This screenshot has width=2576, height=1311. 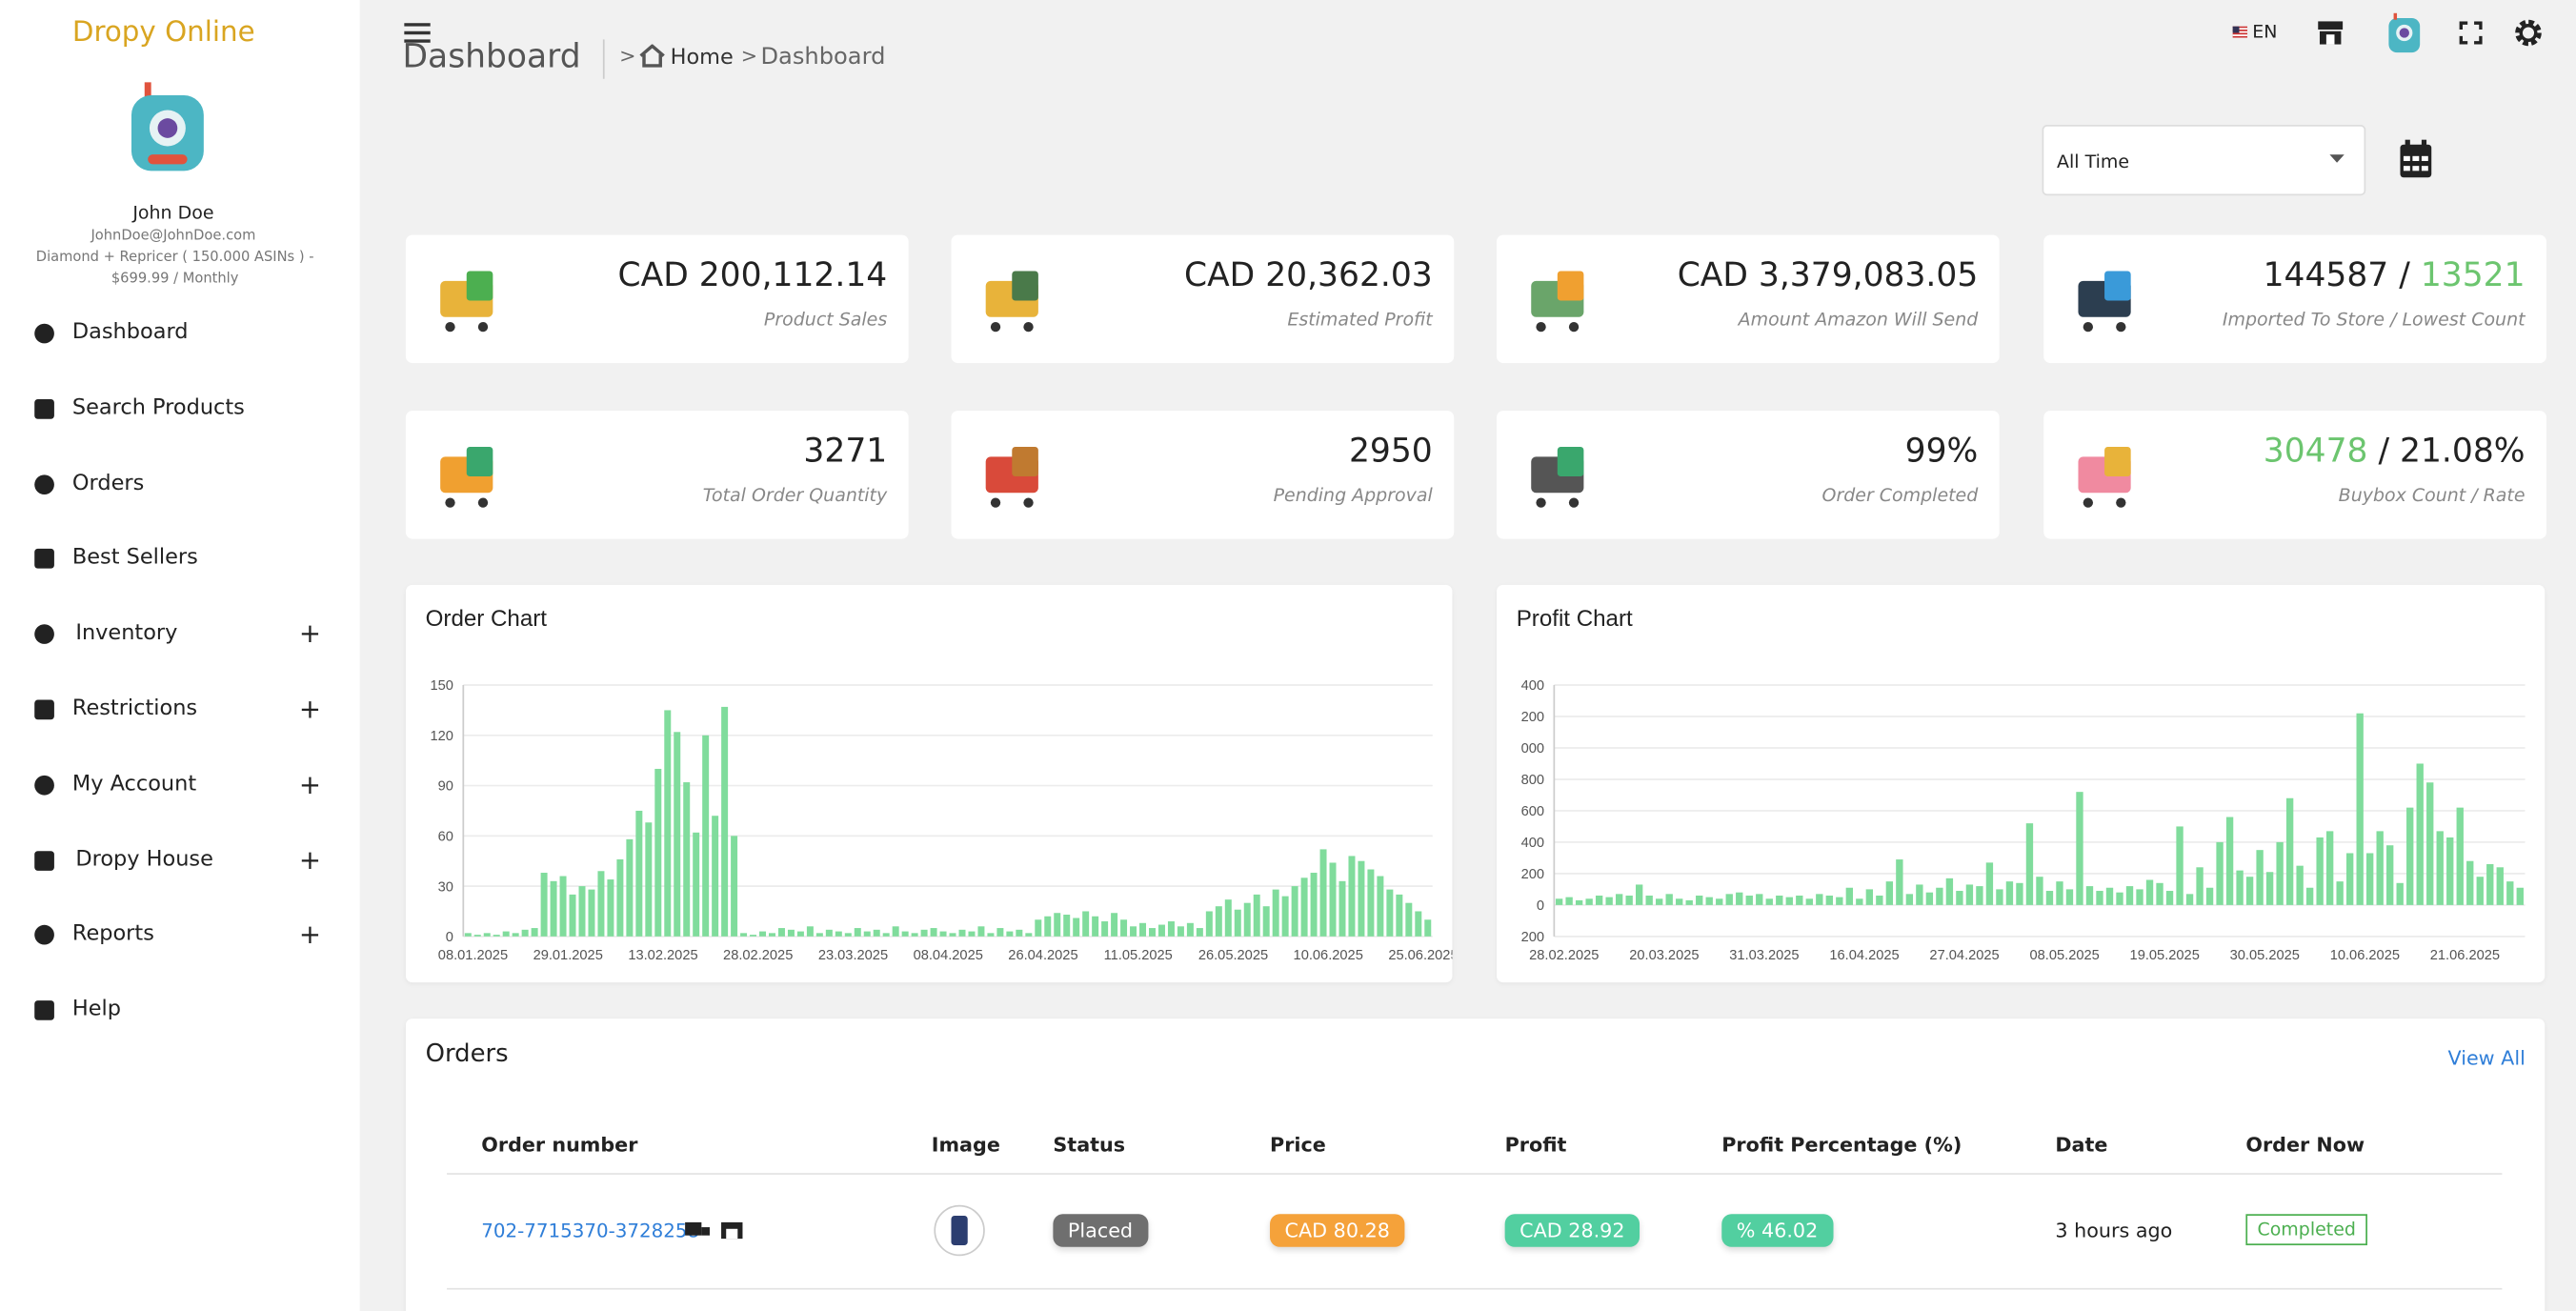 What do you see at coordinates (134, 784) in the screenshot?
I see `nav-label: My Account` at bounding box center [134, 784].